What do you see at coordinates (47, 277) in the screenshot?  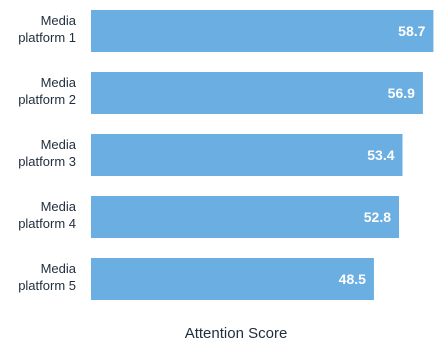 I see `category-label: Media platform 5` at bounding box center [47, 277].